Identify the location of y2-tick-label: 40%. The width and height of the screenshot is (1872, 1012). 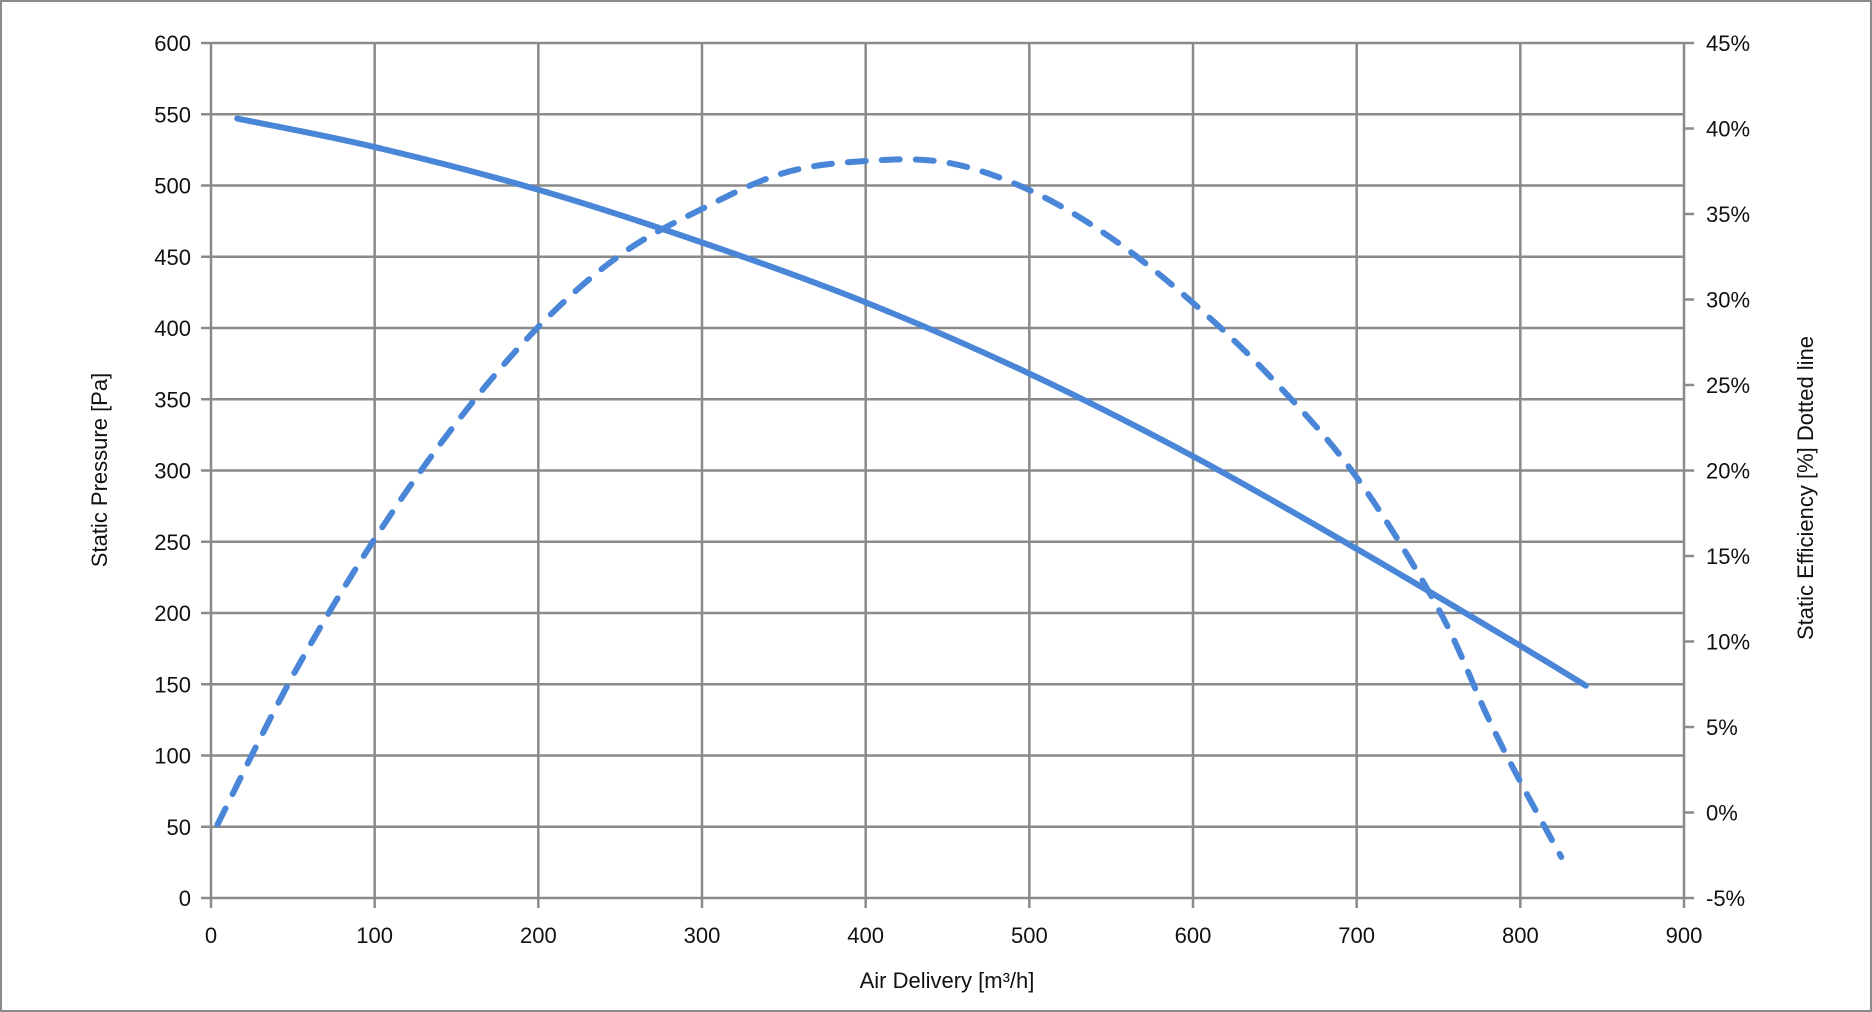
(1728, 129).